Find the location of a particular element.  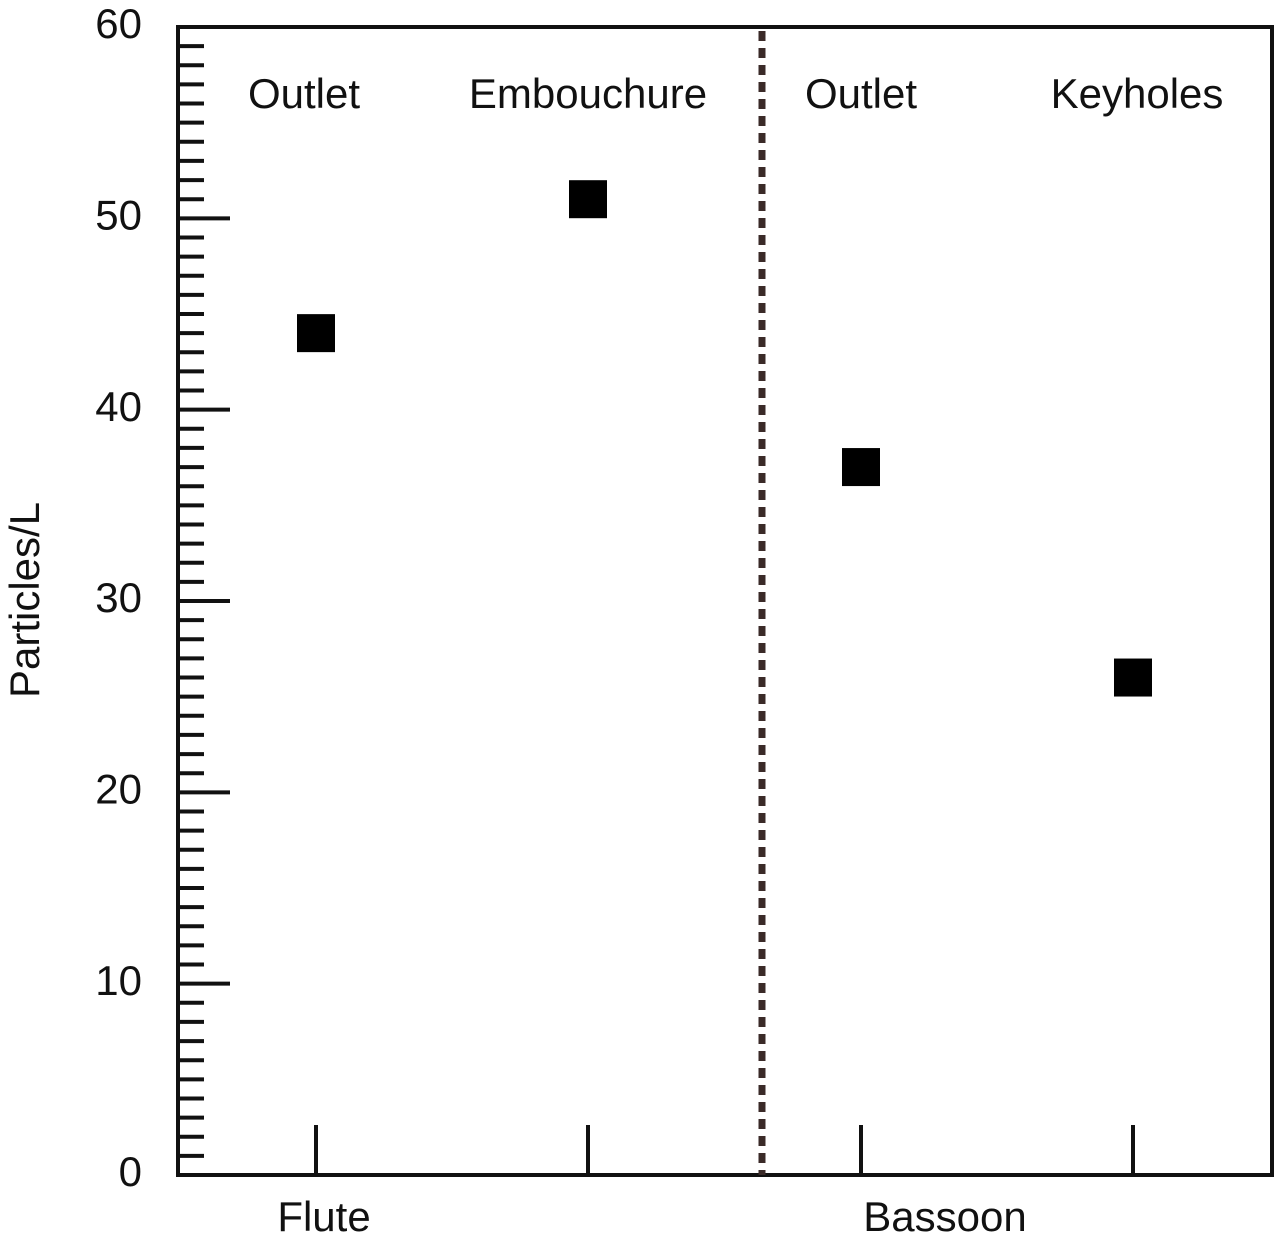

y-tick-label: 10 is located at coordinates (118, 980).